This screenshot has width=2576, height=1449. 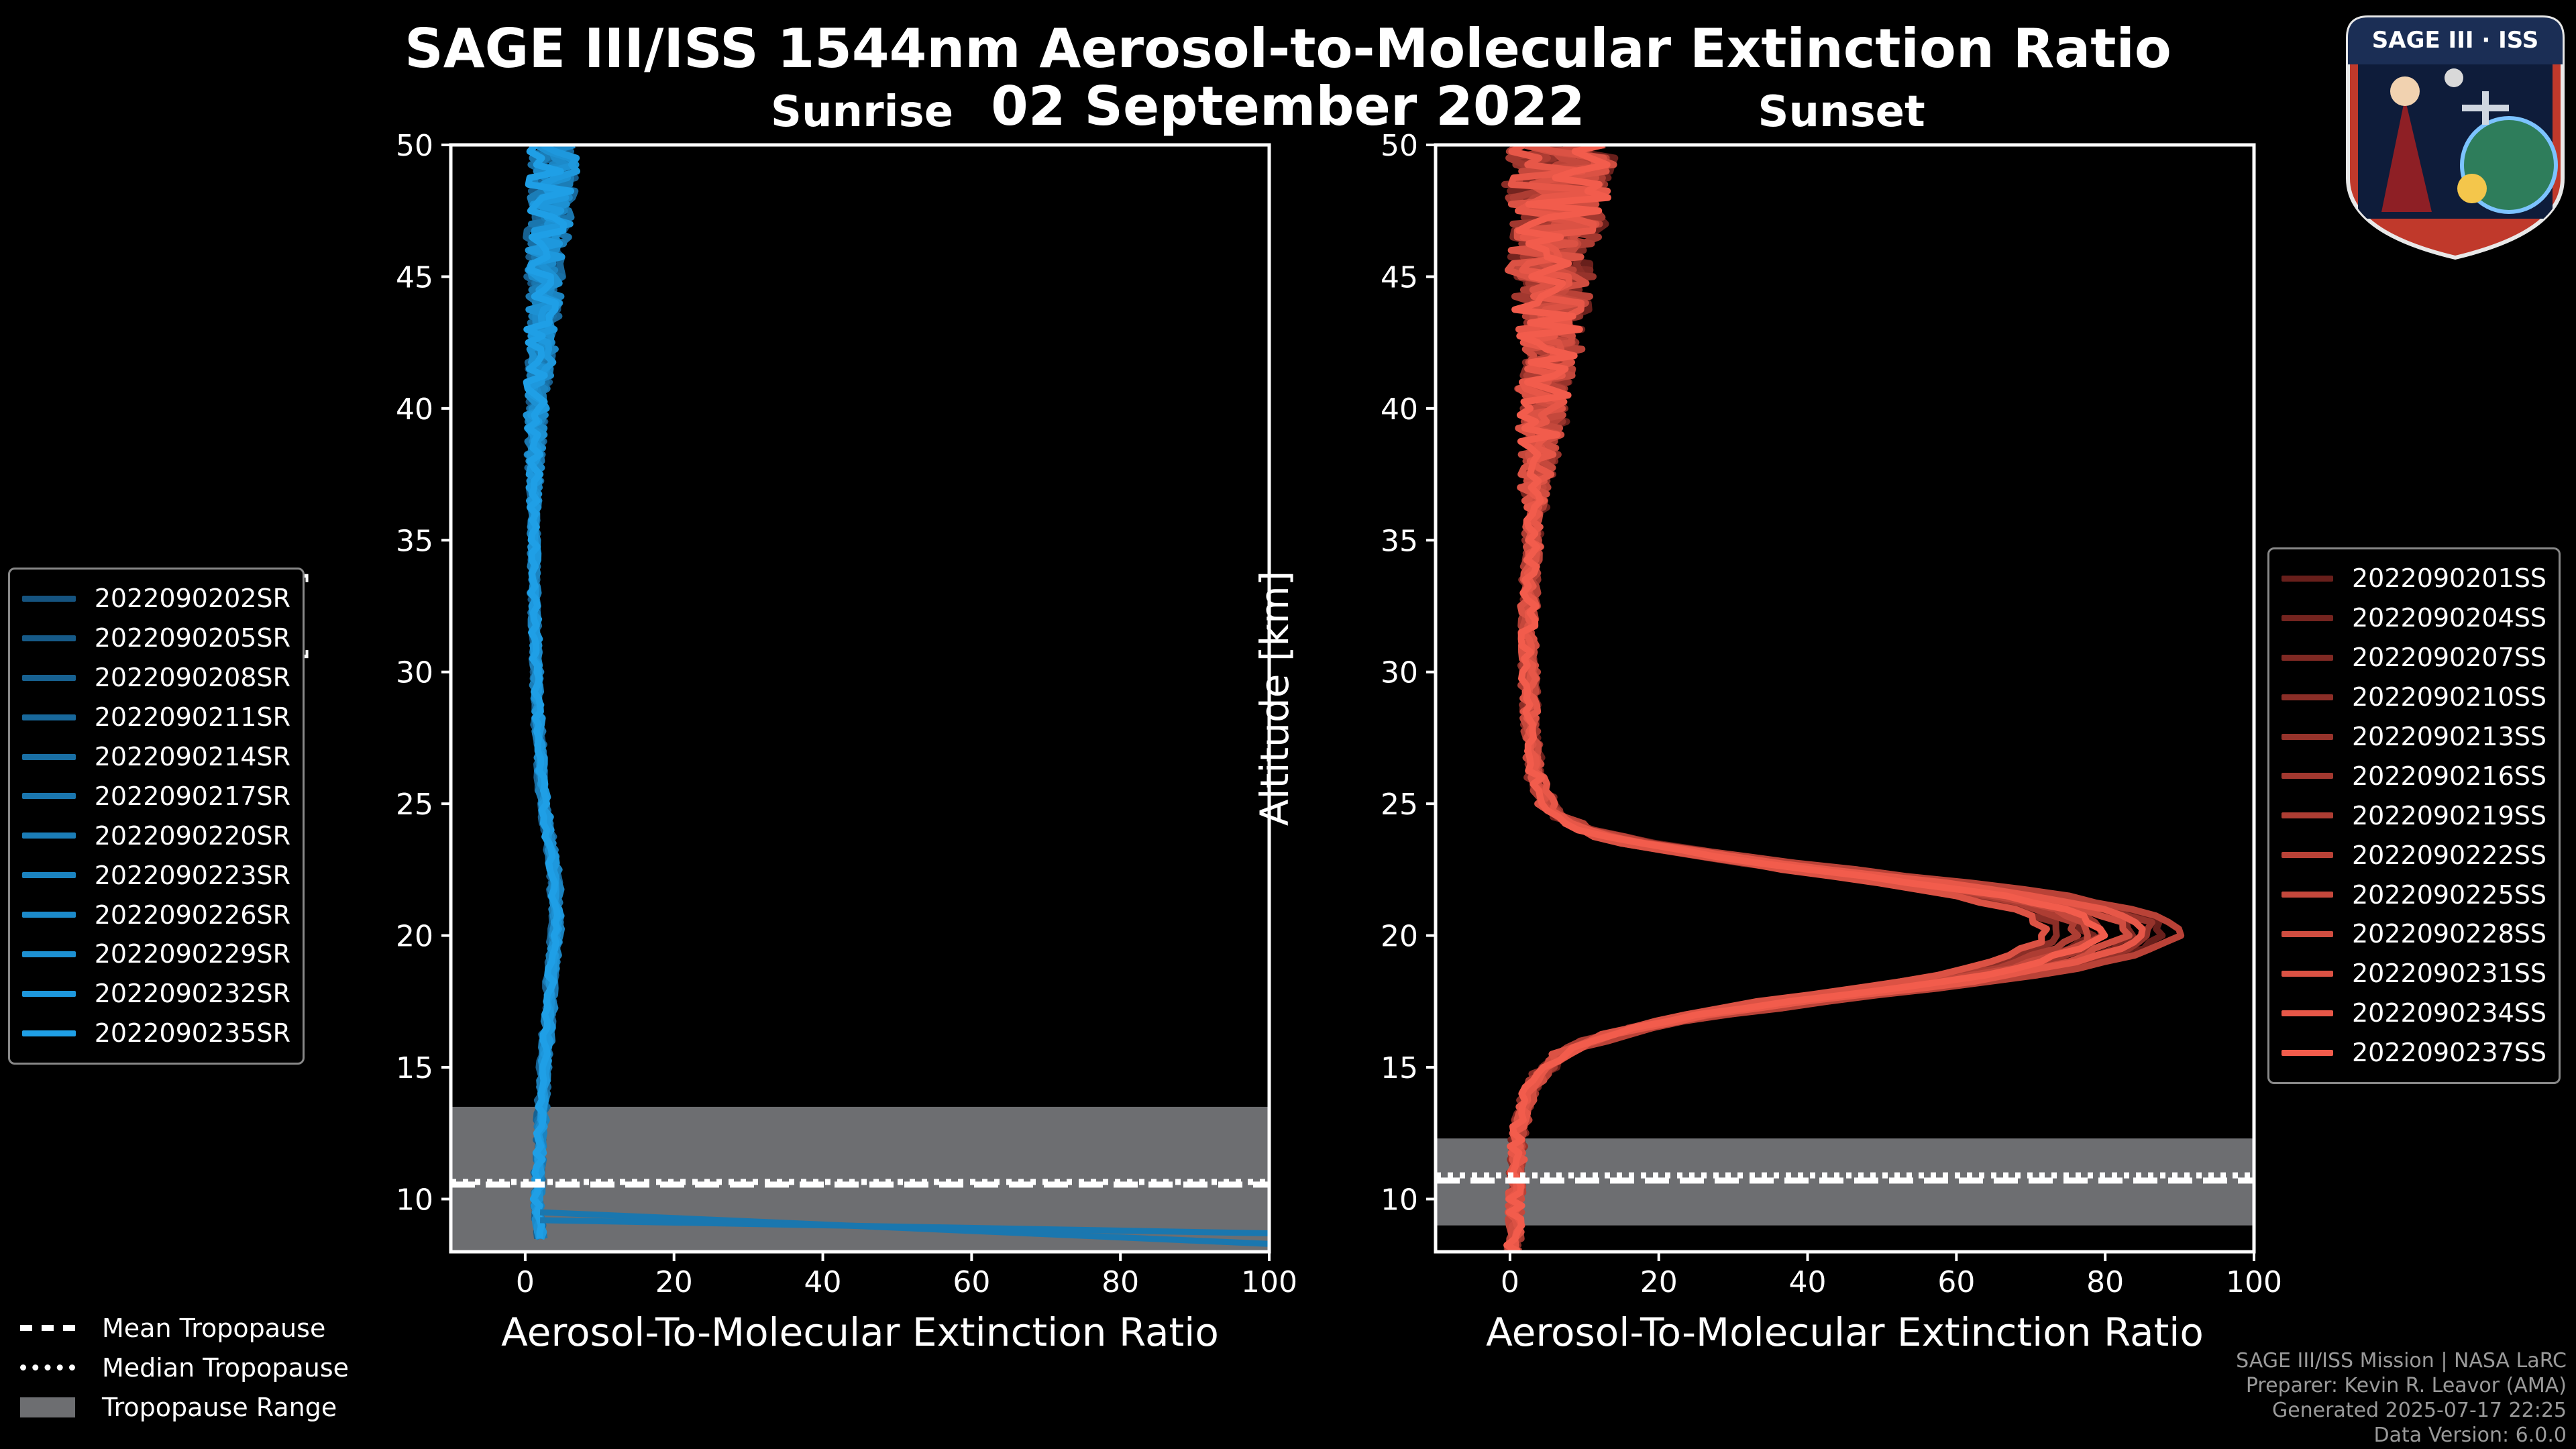 I want to click on sunrise-panel-title: Sunrise, so click(x=862, y=112).